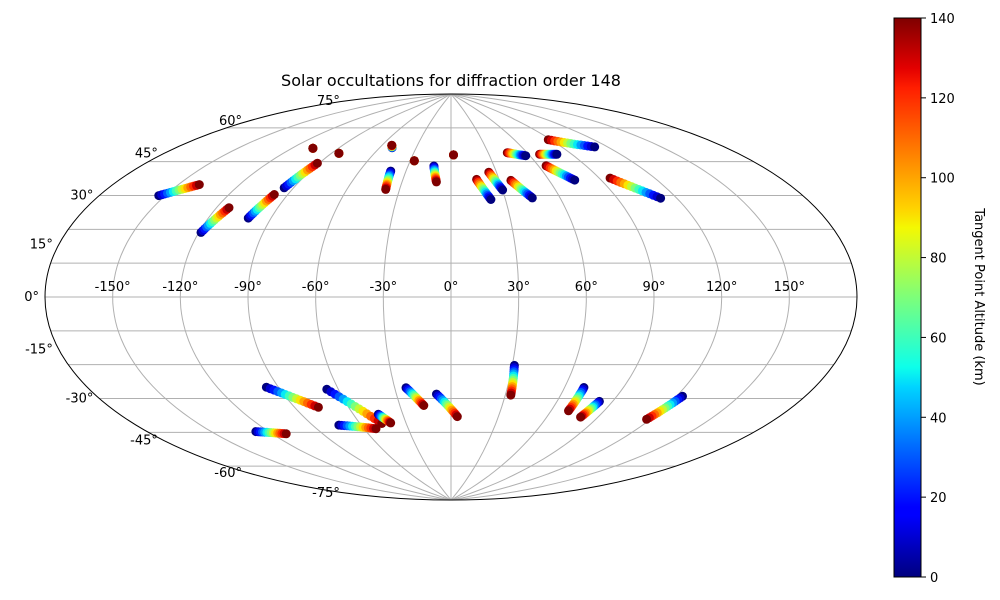 Image resolution: width=1000 pixels, height=600 pixels. I want to click on colorbar-tick-label: 20, so click(938, 498).